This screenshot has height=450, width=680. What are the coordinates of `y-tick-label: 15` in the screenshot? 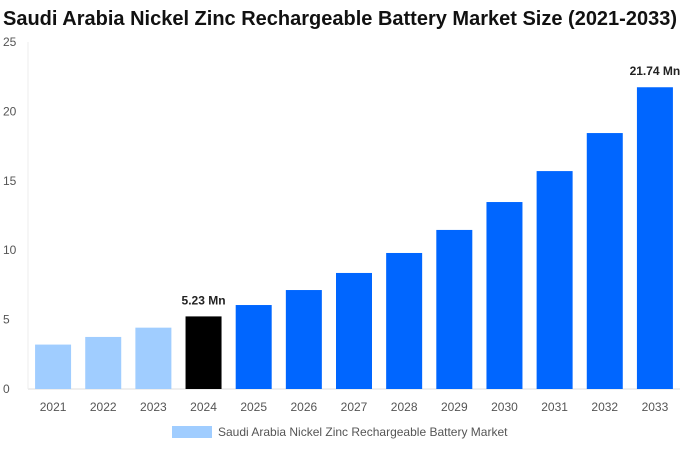 It's located at (10, 181).